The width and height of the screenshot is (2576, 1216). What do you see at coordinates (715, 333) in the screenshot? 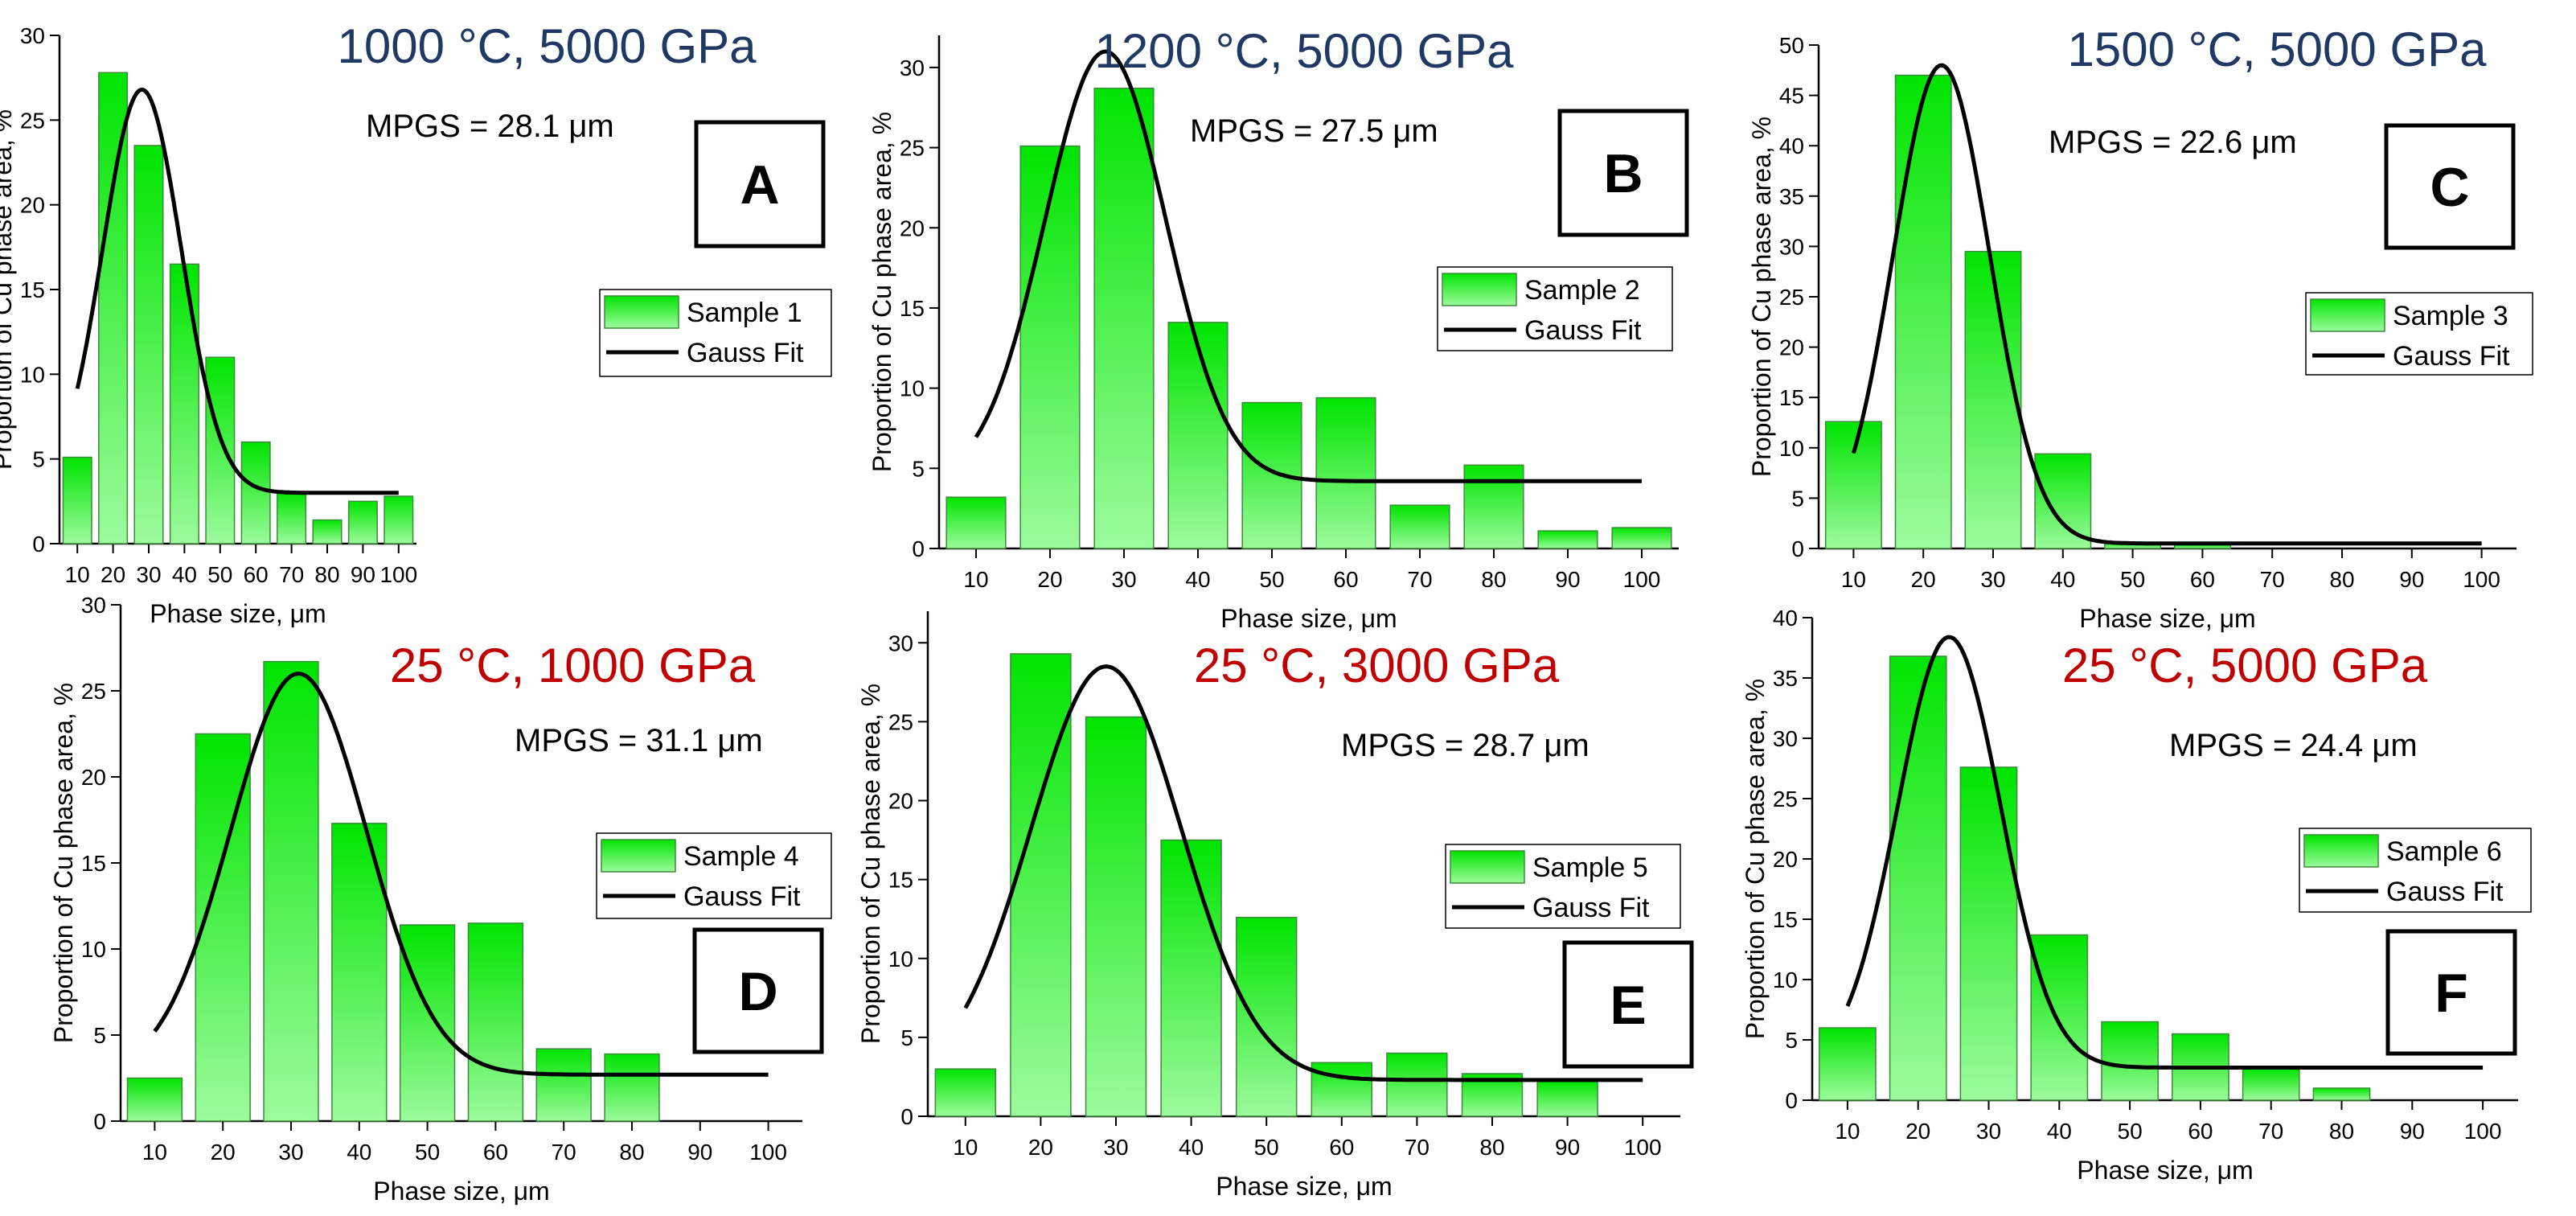
I see `legend: Sample 1 Gauss Fit` at bounding box center [715, 333].